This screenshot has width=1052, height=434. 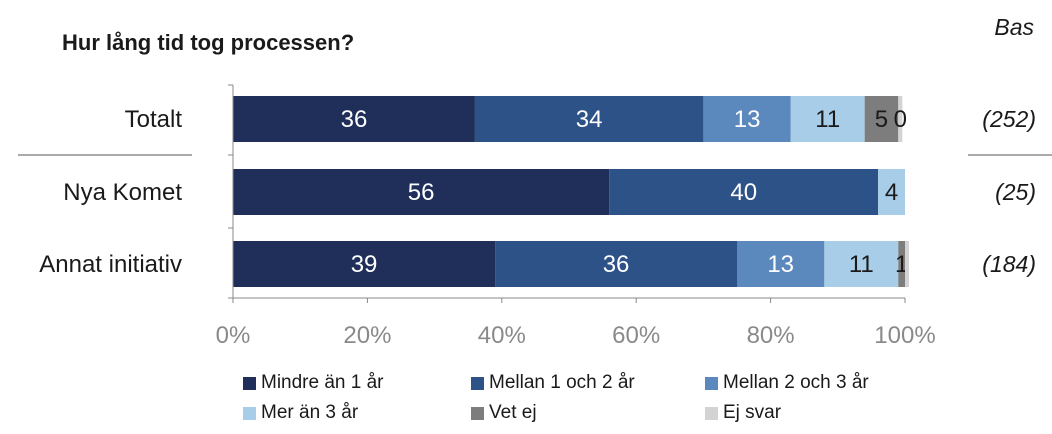 What do you see at coordinates (904, 335) in the screenshot?
I see `x-tick-label: 100%` at bounding box center [904, 335].